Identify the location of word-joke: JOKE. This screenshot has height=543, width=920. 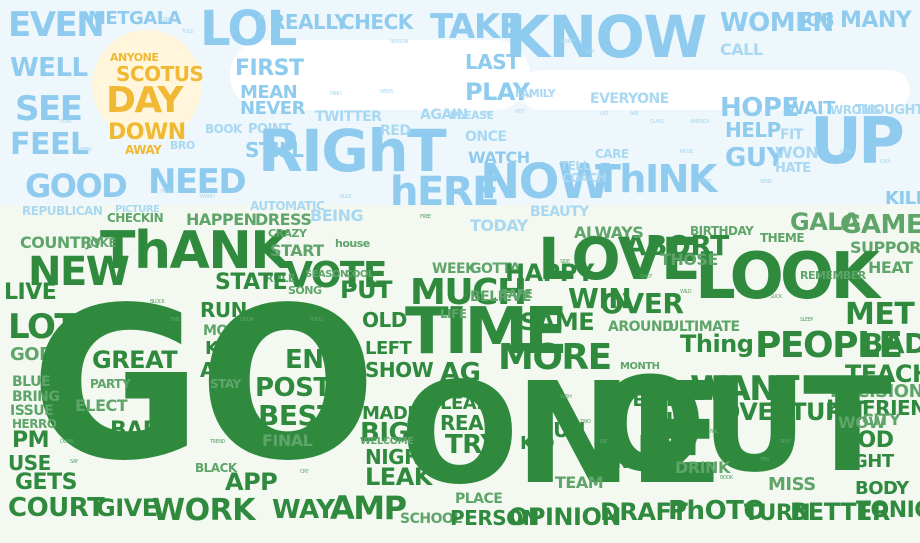
(101, 243).